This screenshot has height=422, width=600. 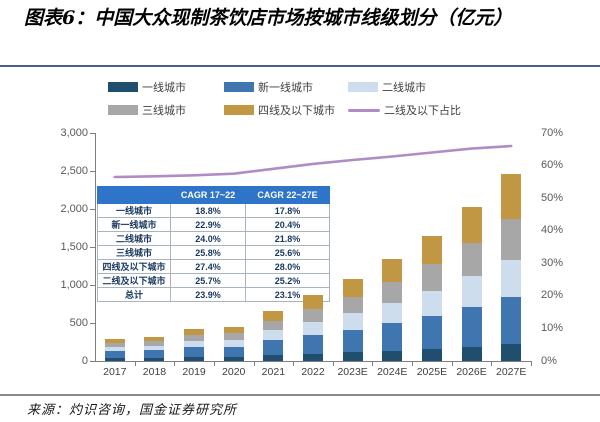 What do you see at coordinates (208, 294) in the screenshot?
I see `cagr-table-cell: 23.9%` at bounding box center [208, 294].